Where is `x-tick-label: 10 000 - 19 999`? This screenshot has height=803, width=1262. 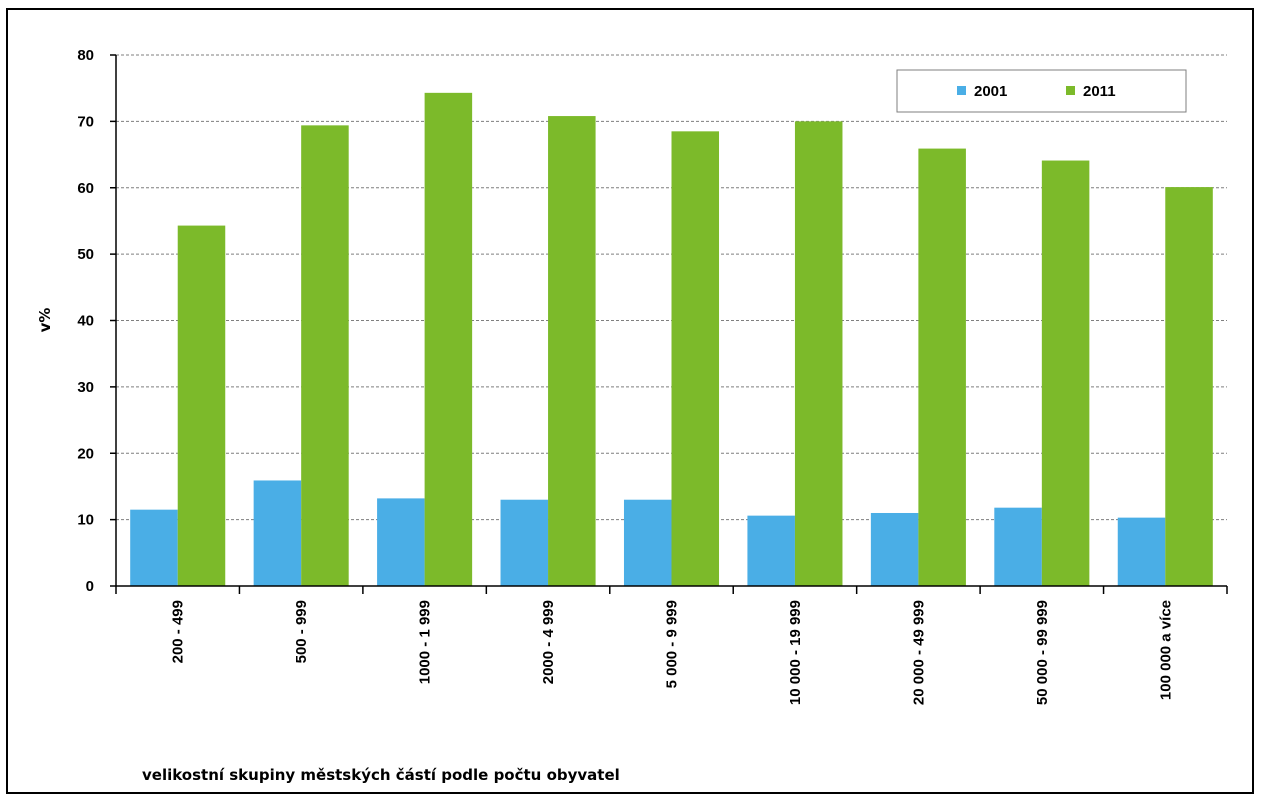 x-tick-label: 10 000 - 19 999 is located at coordinates (795, 652).